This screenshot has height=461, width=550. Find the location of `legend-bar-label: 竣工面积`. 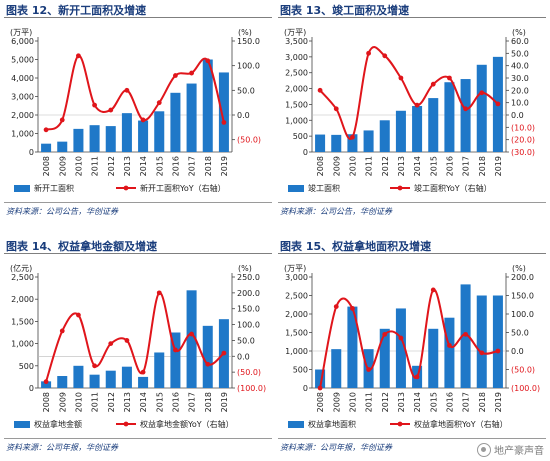

legend-bar-label: 竣工面积 is located at coordinates (324, 188).